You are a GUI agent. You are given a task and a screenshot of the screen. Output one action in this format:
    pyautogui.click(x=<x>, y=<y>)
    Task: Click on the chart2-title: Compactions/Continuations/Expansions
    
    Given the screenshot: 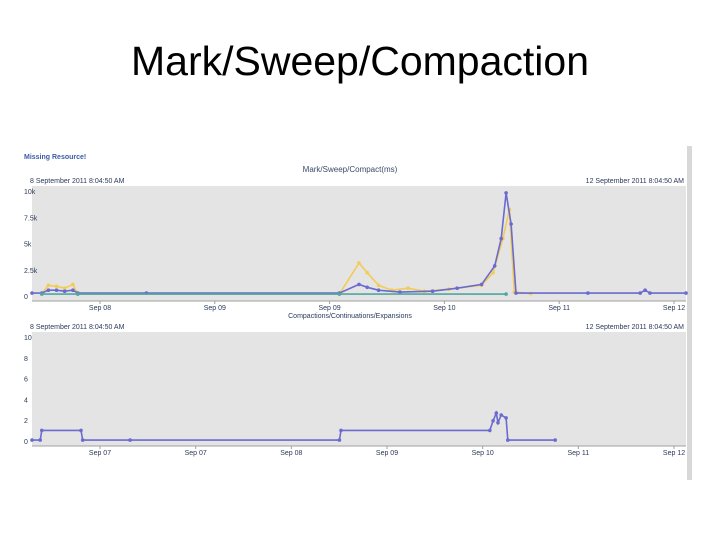 What is the action you would take?
    pyautogui.click(x=350, y=316)
    